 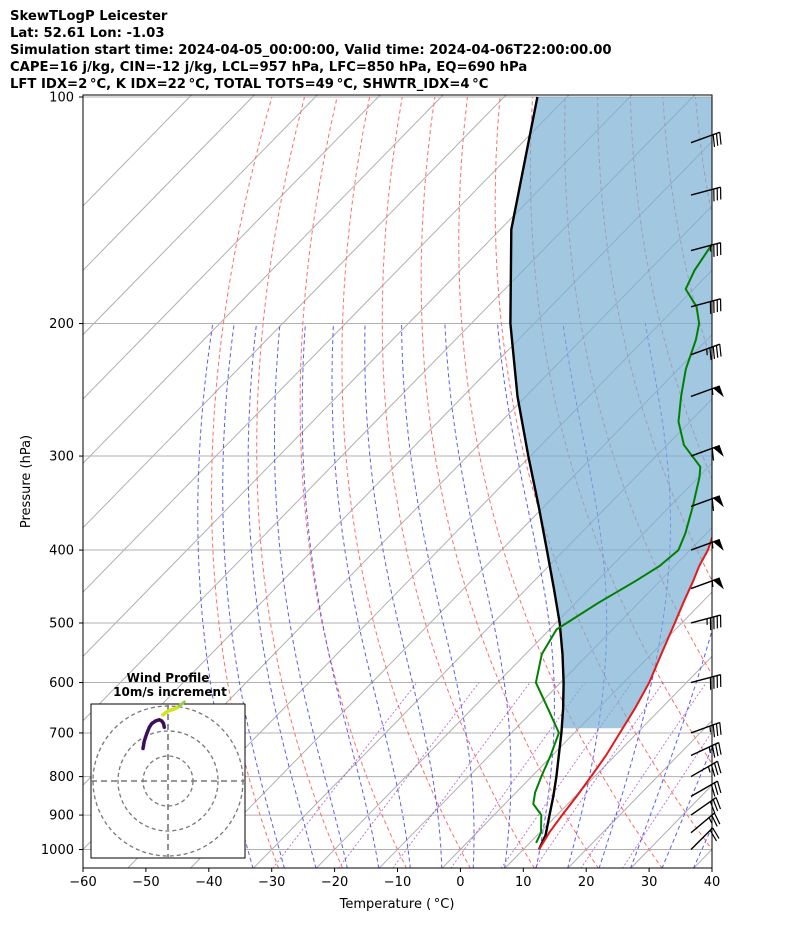 I want to click on y-axis-label: Pressure (hPa), so click(x=26, y=481).